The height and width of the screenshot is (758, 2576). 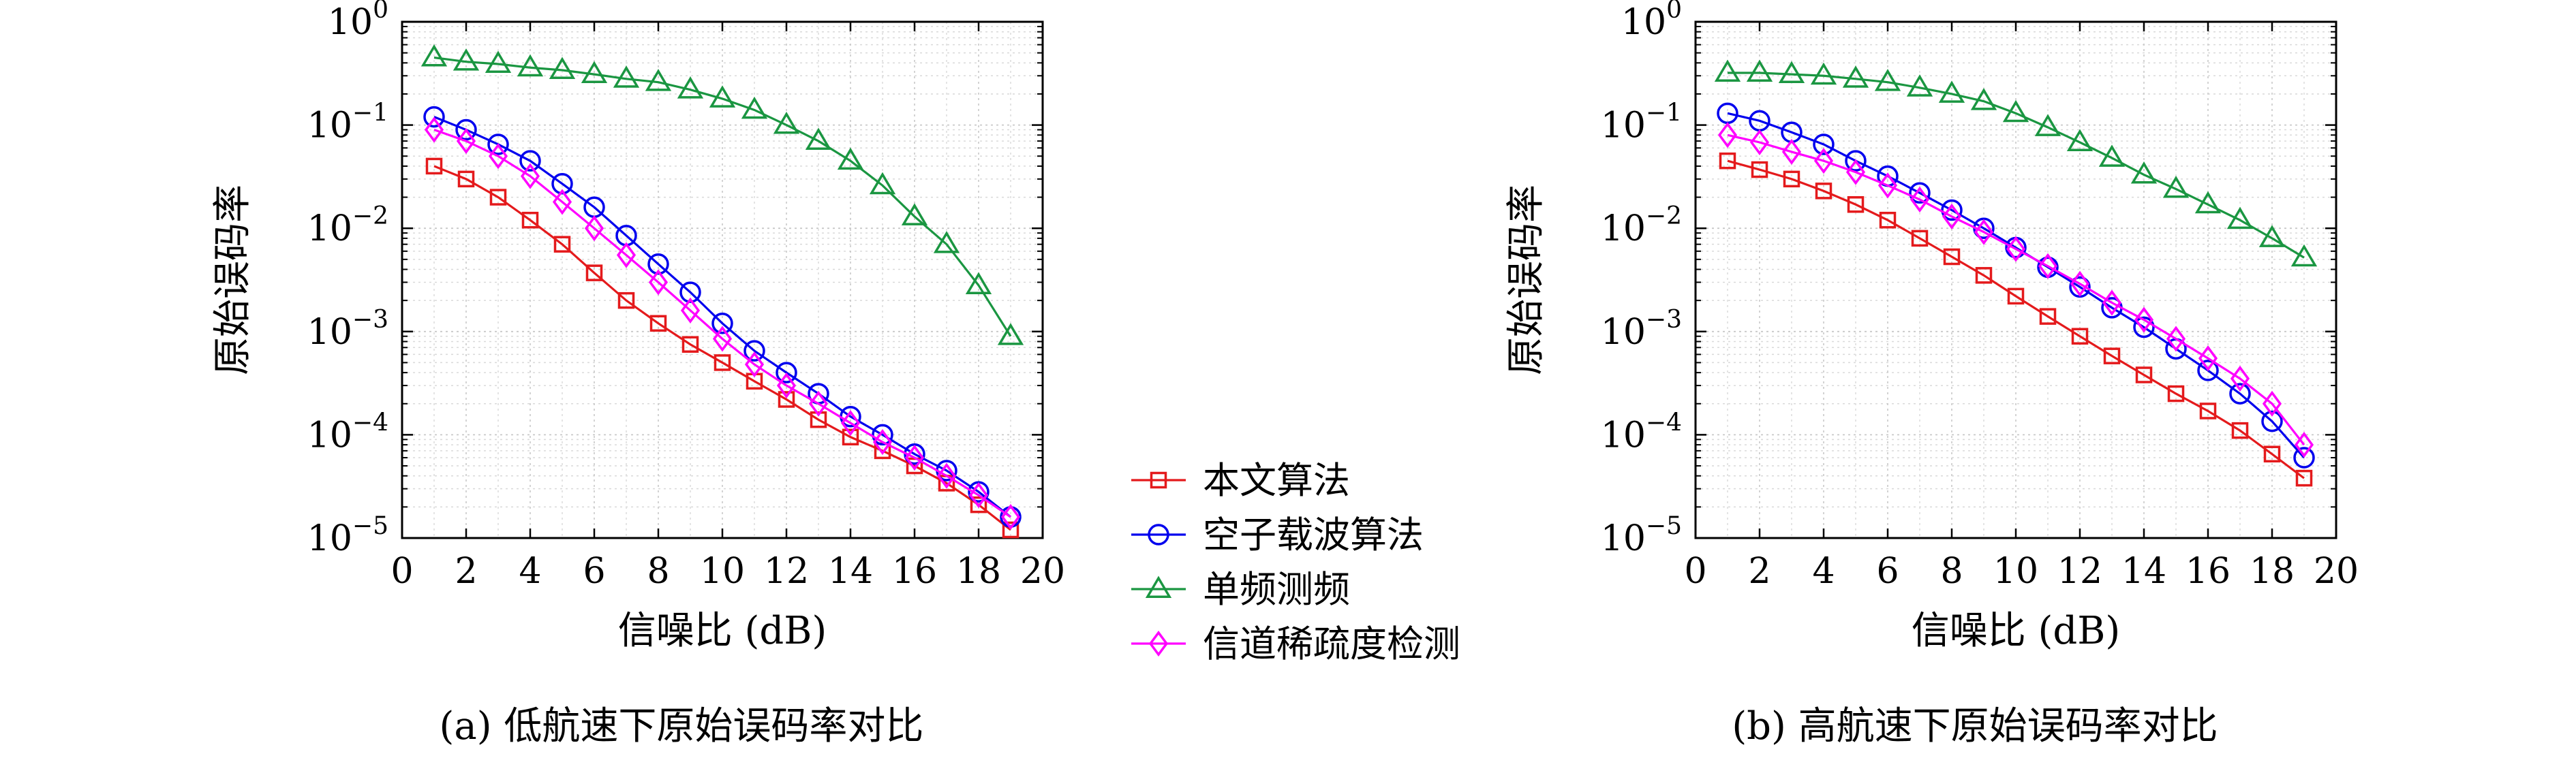 What do you see at coordinates (2143, 571) in the screenshot?
I see `x-tick-label: 14` at bounding box center [2143, 571].